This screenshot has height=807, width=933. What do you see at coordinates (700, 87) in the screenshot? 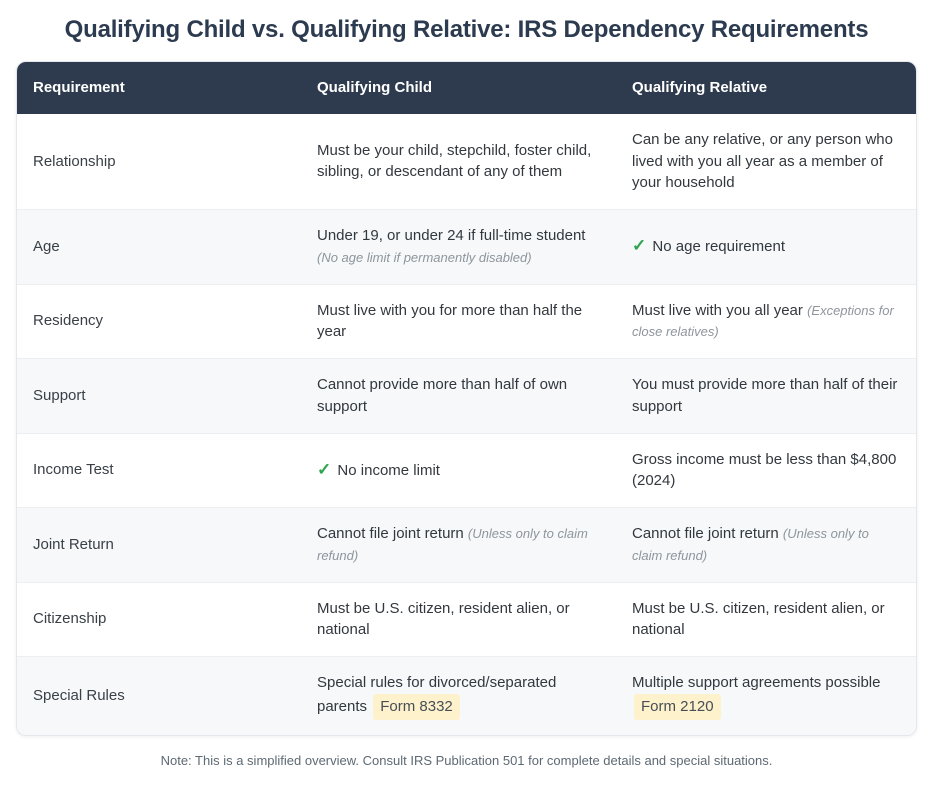
I see `header-cell-qualifying-relative: Qualifying Relative` at bounding box center [700, 87].